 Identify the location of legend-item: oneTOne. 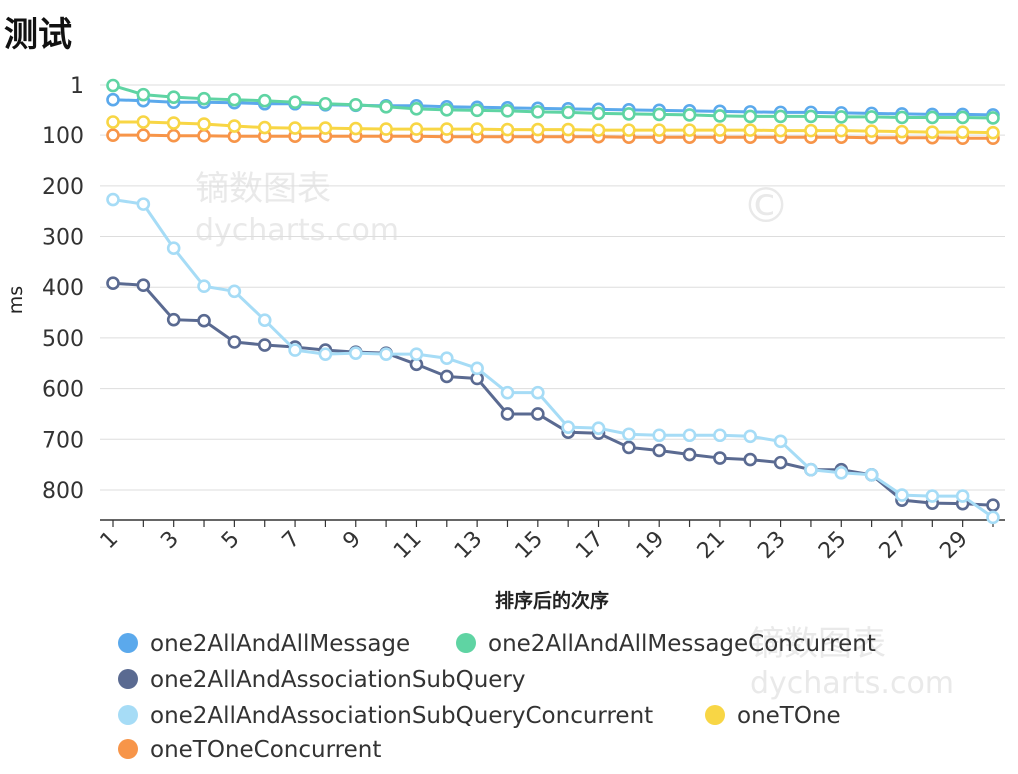
(773, 716).